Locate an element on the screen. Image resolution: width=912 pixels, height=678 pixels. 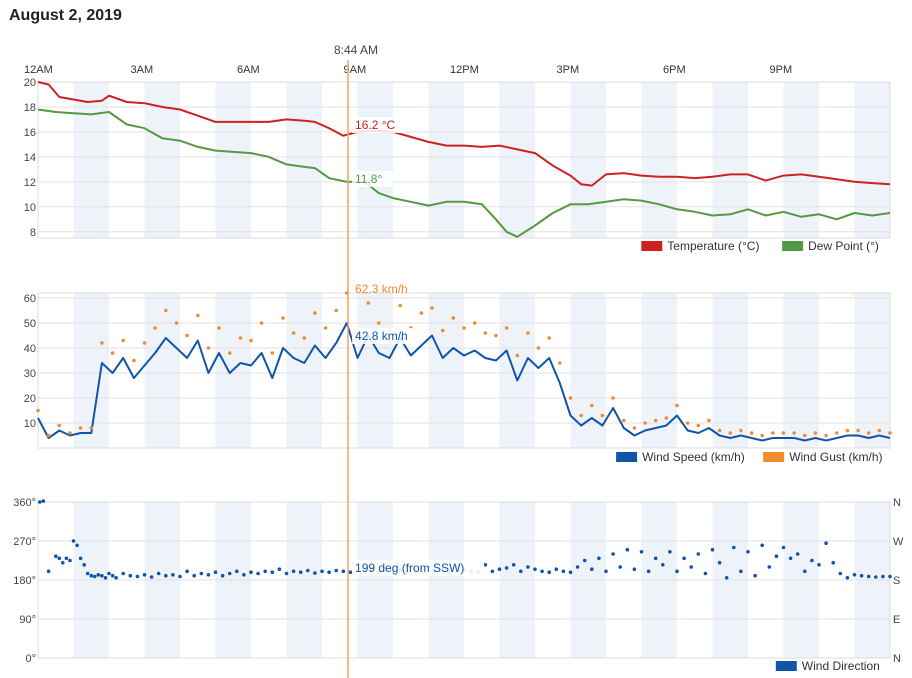
y-tick-label-1-1: 20 is located at coordinates (30, 399).